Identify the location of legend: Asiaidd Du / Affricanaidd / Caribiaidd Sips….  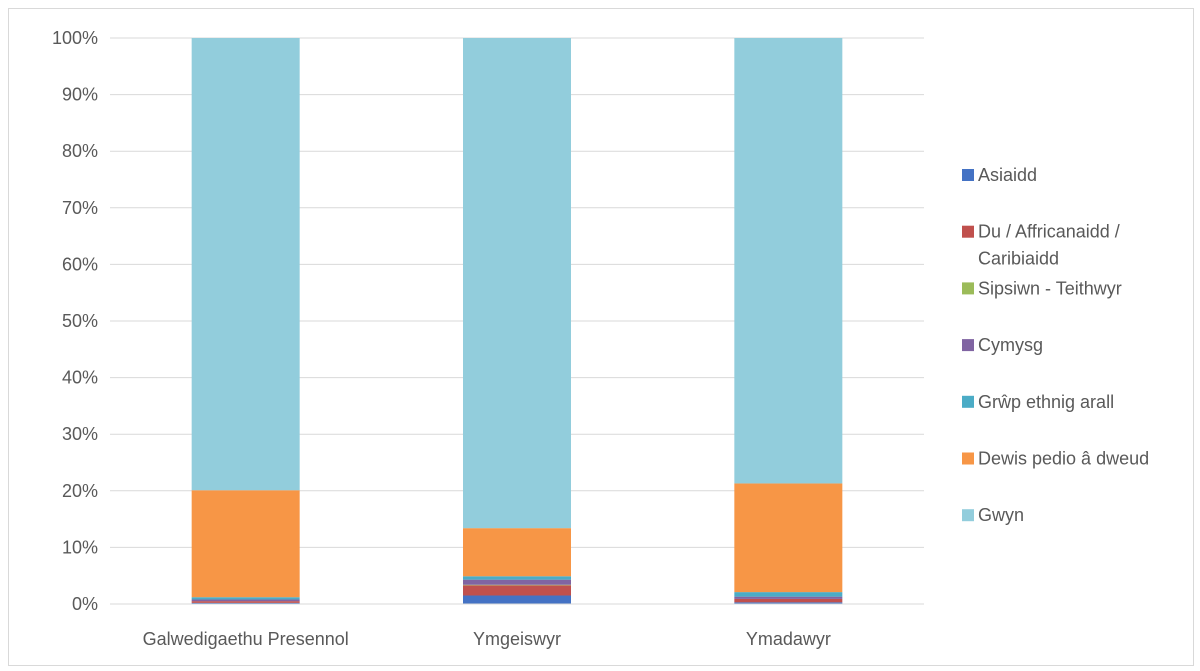
(1055, 345).